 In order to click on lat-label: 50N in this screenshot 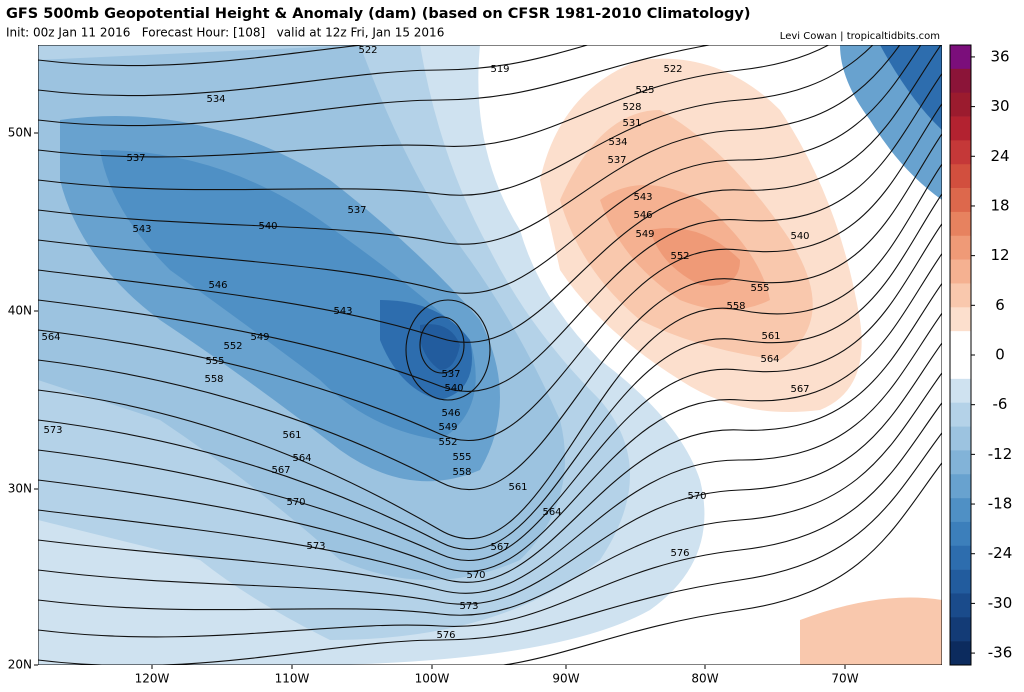, I will do `click(20, 133)`.